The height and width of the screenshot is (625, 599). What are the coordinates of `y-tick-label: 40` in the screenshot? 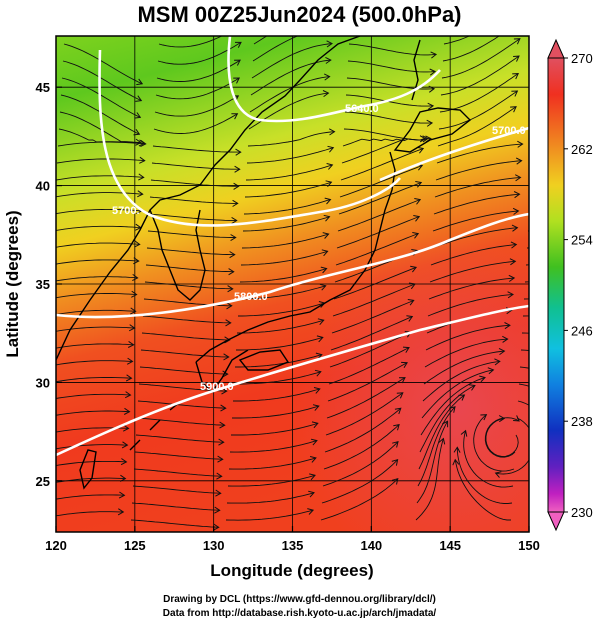 It's located at (43, 186).